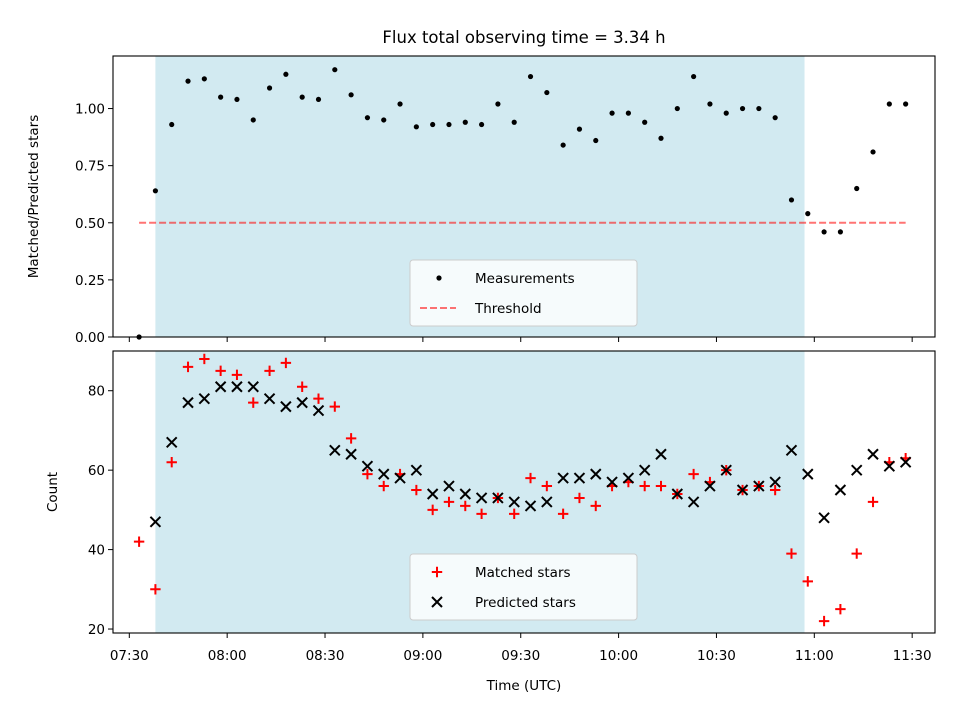  Describe the element at coordinates (34, 196) in the screenshot. I see `y-axis-label: Matched/Predicted stars` at that location.